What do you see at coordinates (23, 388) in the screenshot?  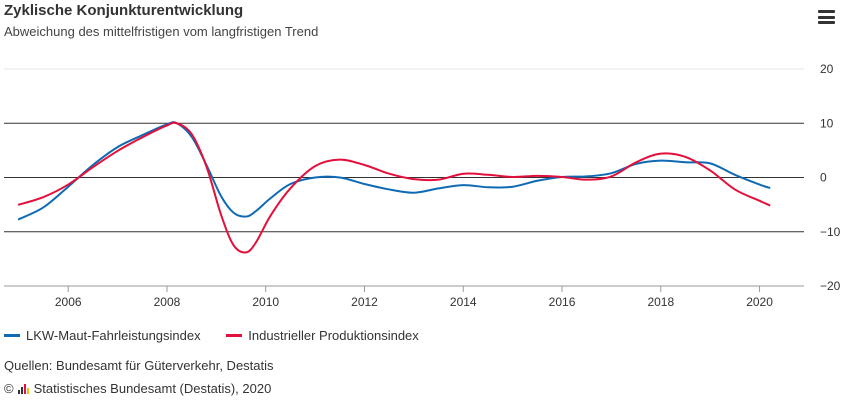 I see `destatis-logo-icon` at bounding box center [23, 388].